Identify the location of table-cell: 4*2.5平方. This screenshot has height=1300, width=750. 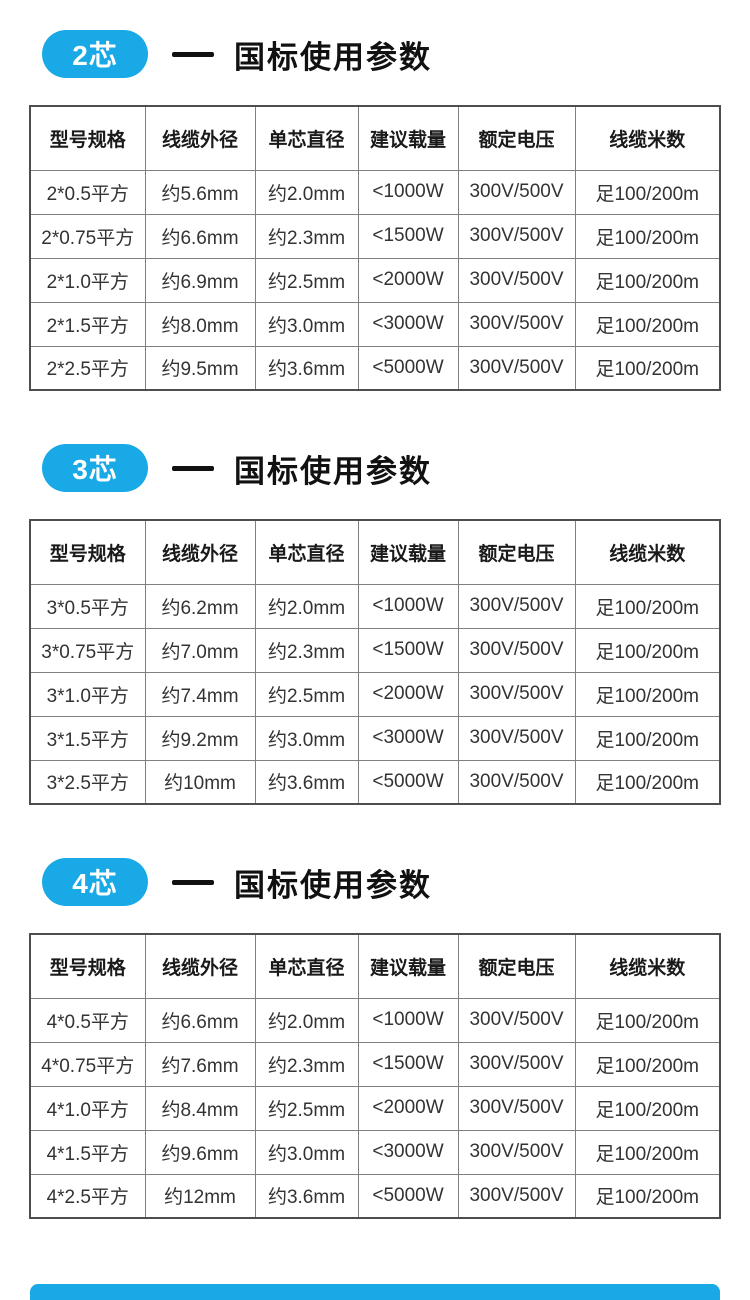
(87, 1196).